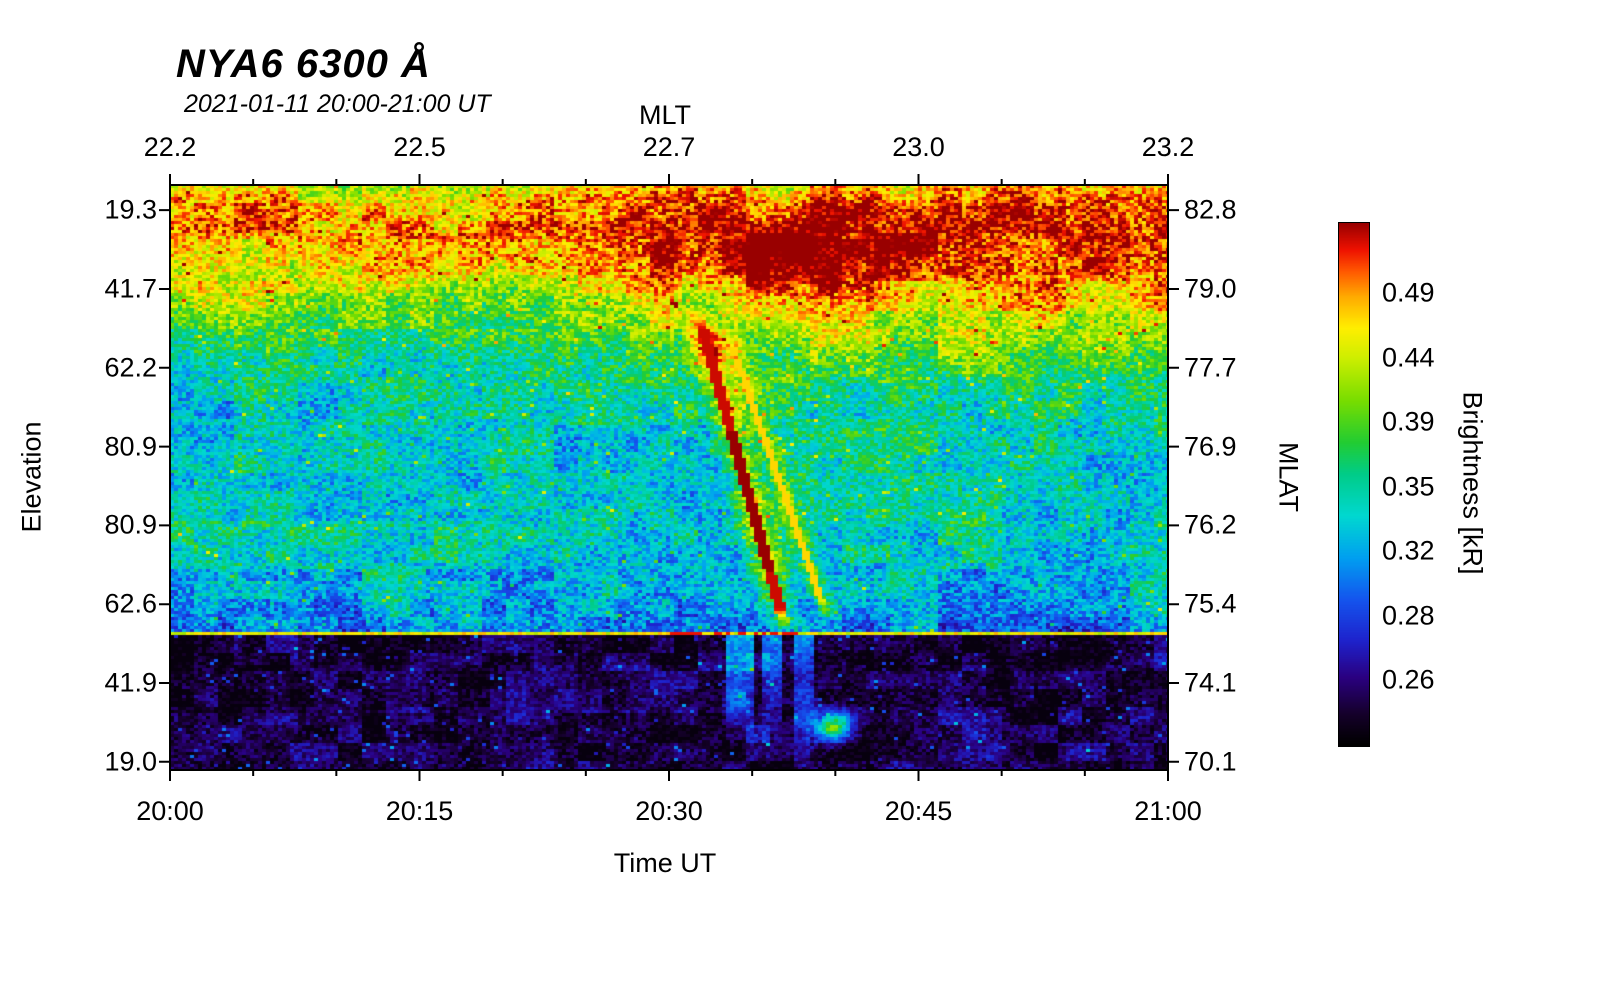  Describe the element at coordinates (1210, 288) in the screenshot. I see `right-tick-label: 79.0` at that location.